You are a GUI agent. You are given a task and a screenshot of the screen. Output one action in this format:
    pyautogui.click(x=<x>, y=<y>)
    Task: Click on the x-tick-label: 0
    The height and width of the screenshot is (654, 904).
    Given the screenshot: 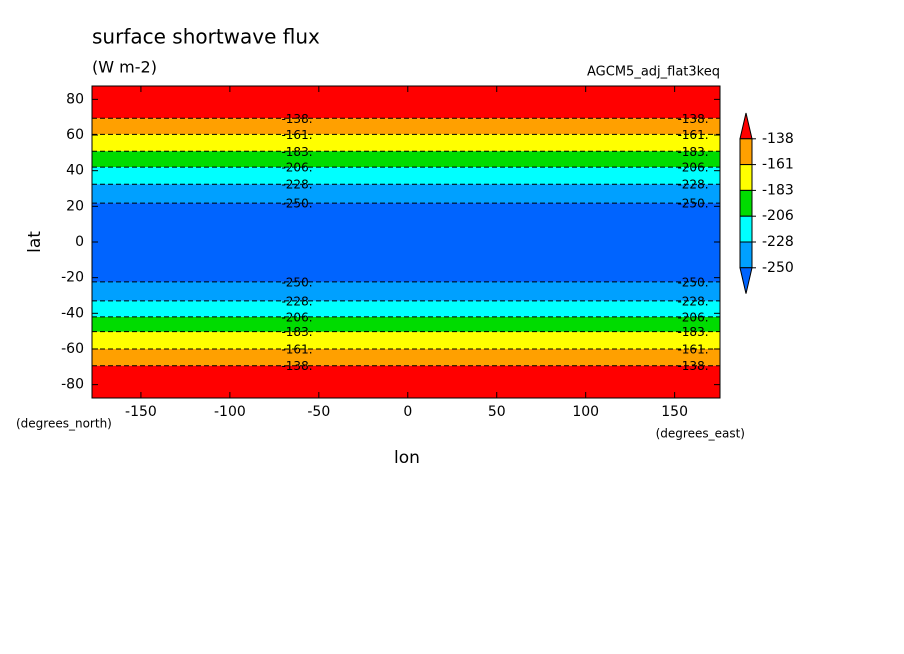 What is the action you would take?
    pyautogui.click(x=407, y=412)
    